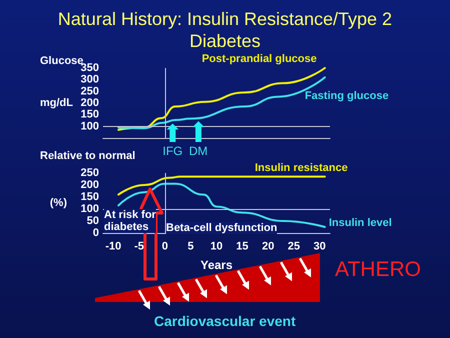 This screenshot has height=338, width=450. Describe the element at coordinates (320, 246) in the screenshot. I see `x-tick-label: 30` at that location.